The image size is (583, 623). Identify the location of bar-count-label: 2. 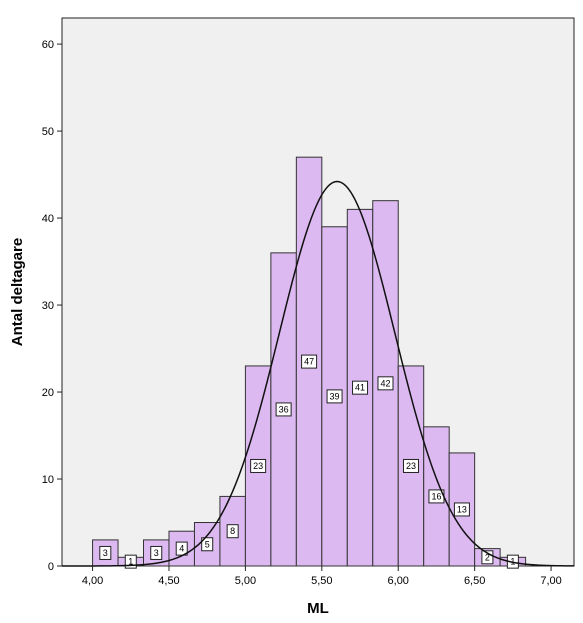
(487, 557).